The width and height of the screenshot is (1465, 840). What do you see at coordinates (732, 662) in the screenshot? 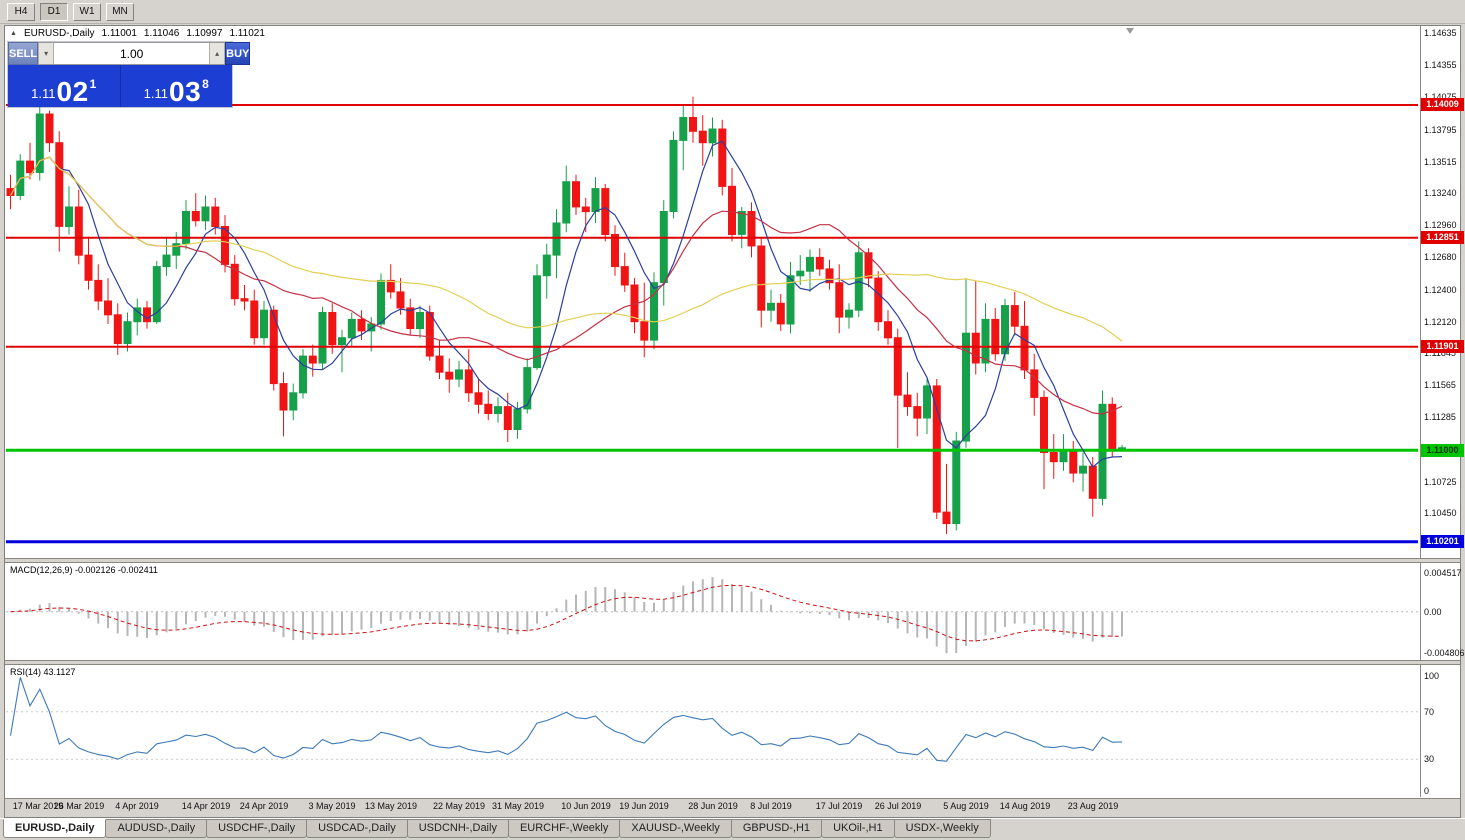
I see `rsi-panel-separator` at bounding box center [732, 662].